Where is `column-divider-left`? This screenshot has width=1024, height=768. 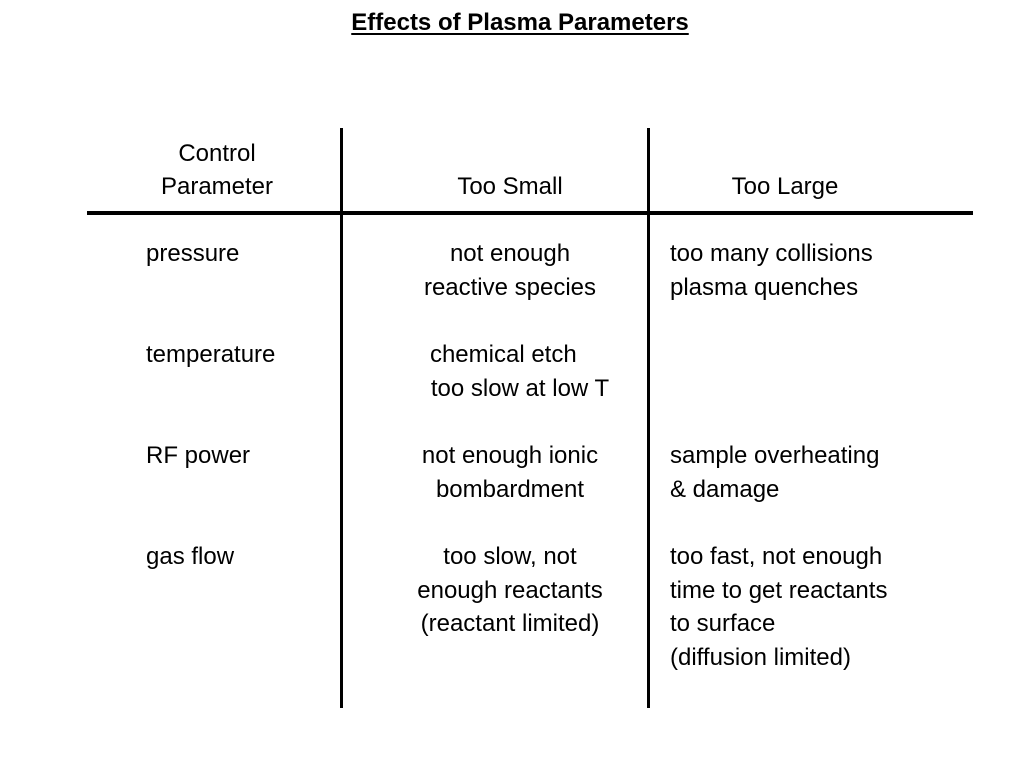
column-divider-left is located at coordinates (341, 418).